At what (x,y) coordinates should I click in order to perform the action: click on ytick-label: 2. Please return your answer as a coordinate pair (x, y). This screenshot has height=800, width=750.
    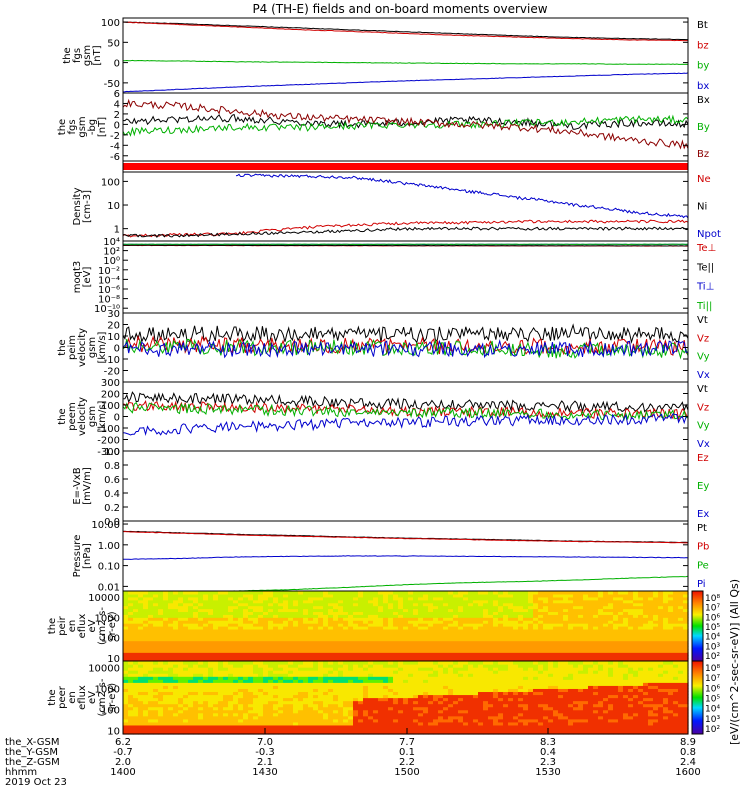
    Looking at the image, I should click on (117, 115).